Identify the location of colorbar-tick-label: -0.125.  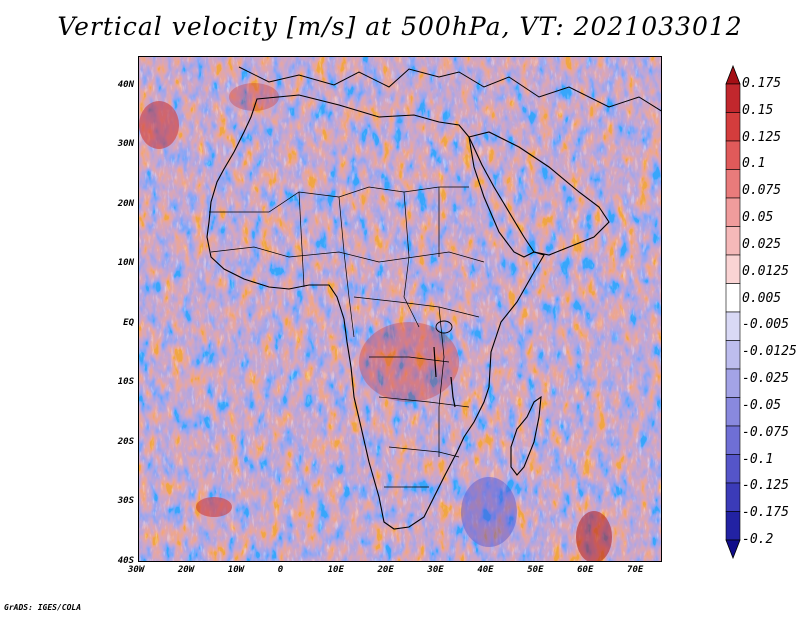
(765, 486).